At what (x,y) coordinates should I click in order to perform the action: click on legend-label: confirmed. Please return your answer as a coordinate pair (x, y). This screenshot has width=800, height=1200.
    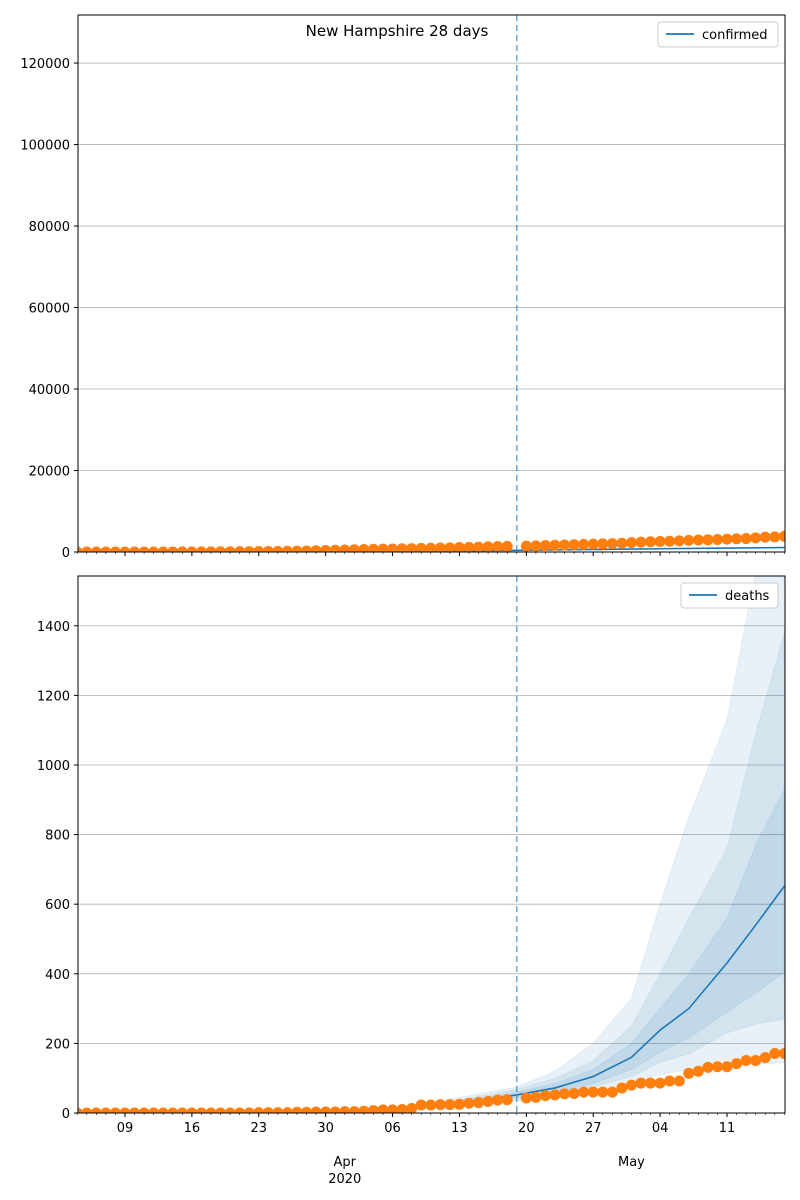
    Looking at the image, I should click on (735, 35).